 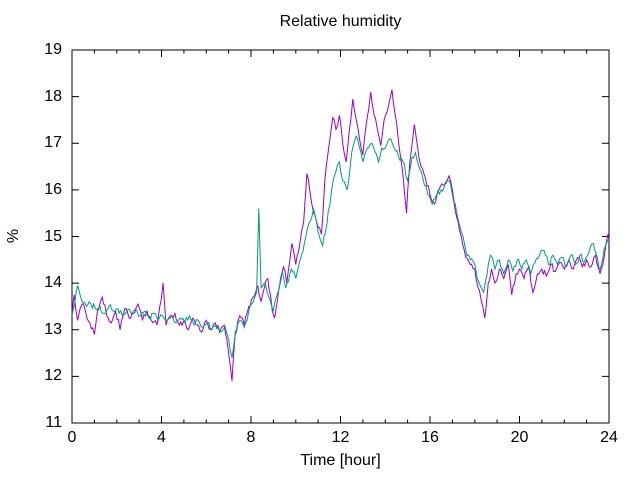 I want to click on x-tick-label: 0, so click(x=72, y=437).